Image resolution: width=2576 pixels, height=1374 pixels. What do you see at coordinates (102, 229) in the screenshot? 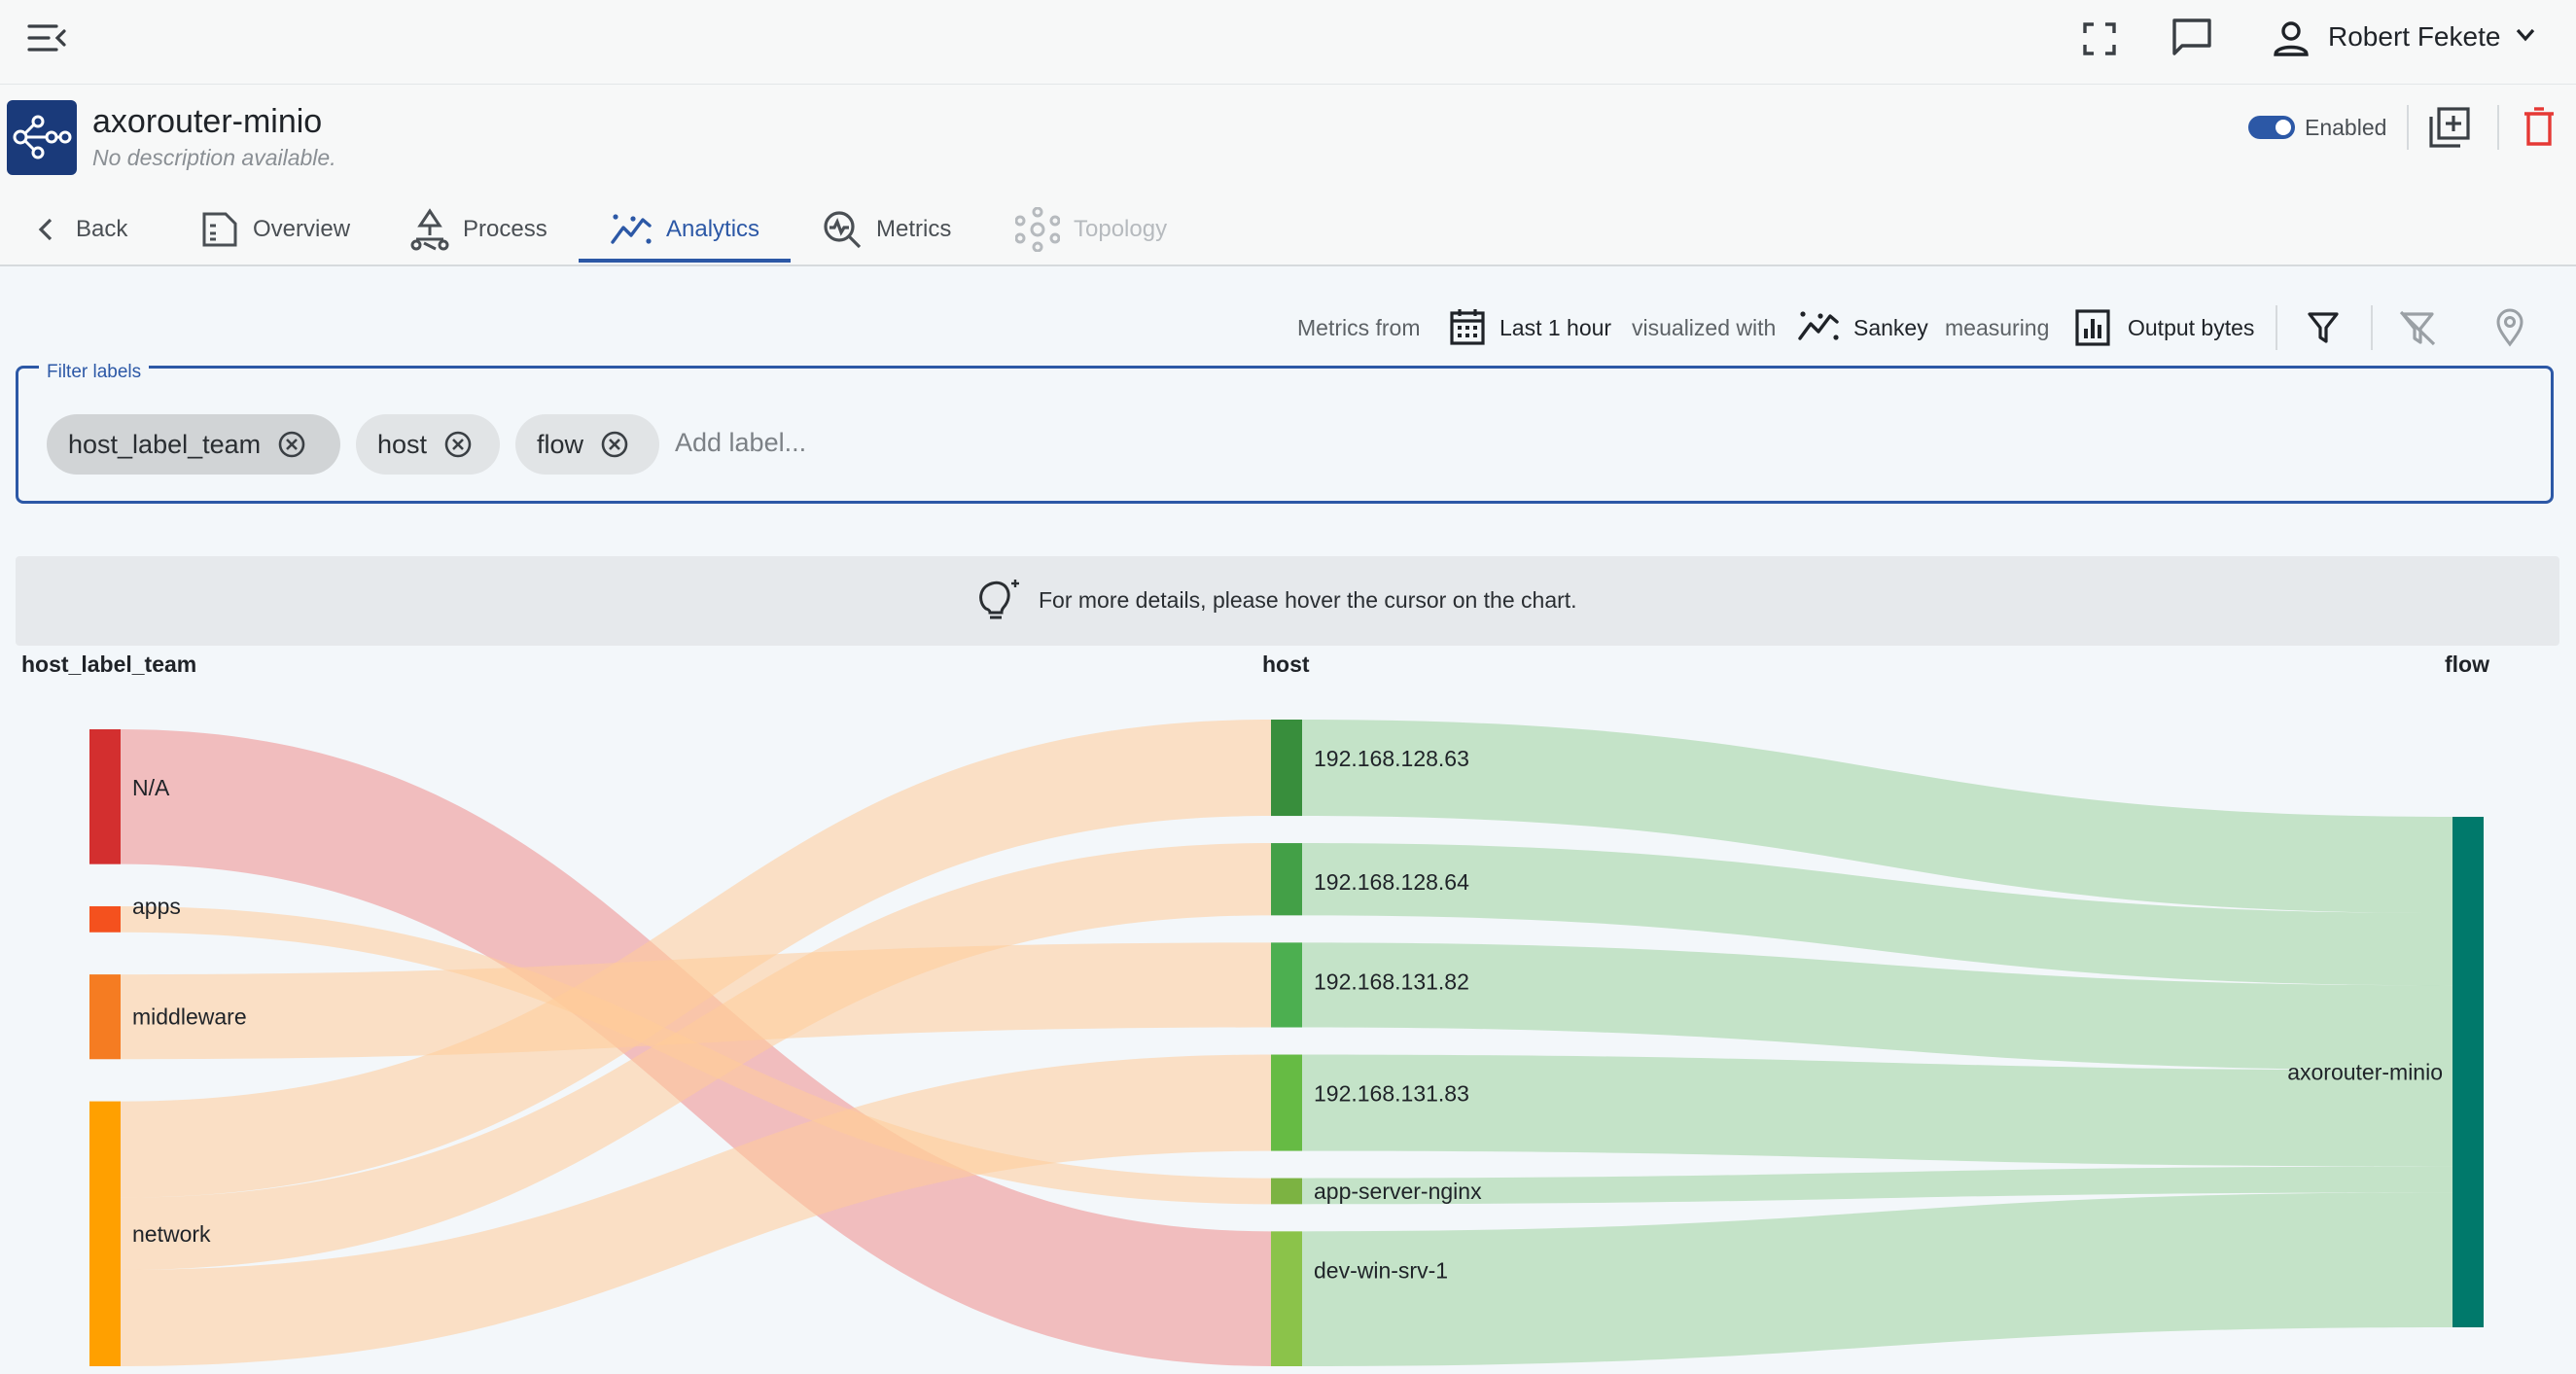
I see `tab-label: Back` at bounding box center [102, 229].